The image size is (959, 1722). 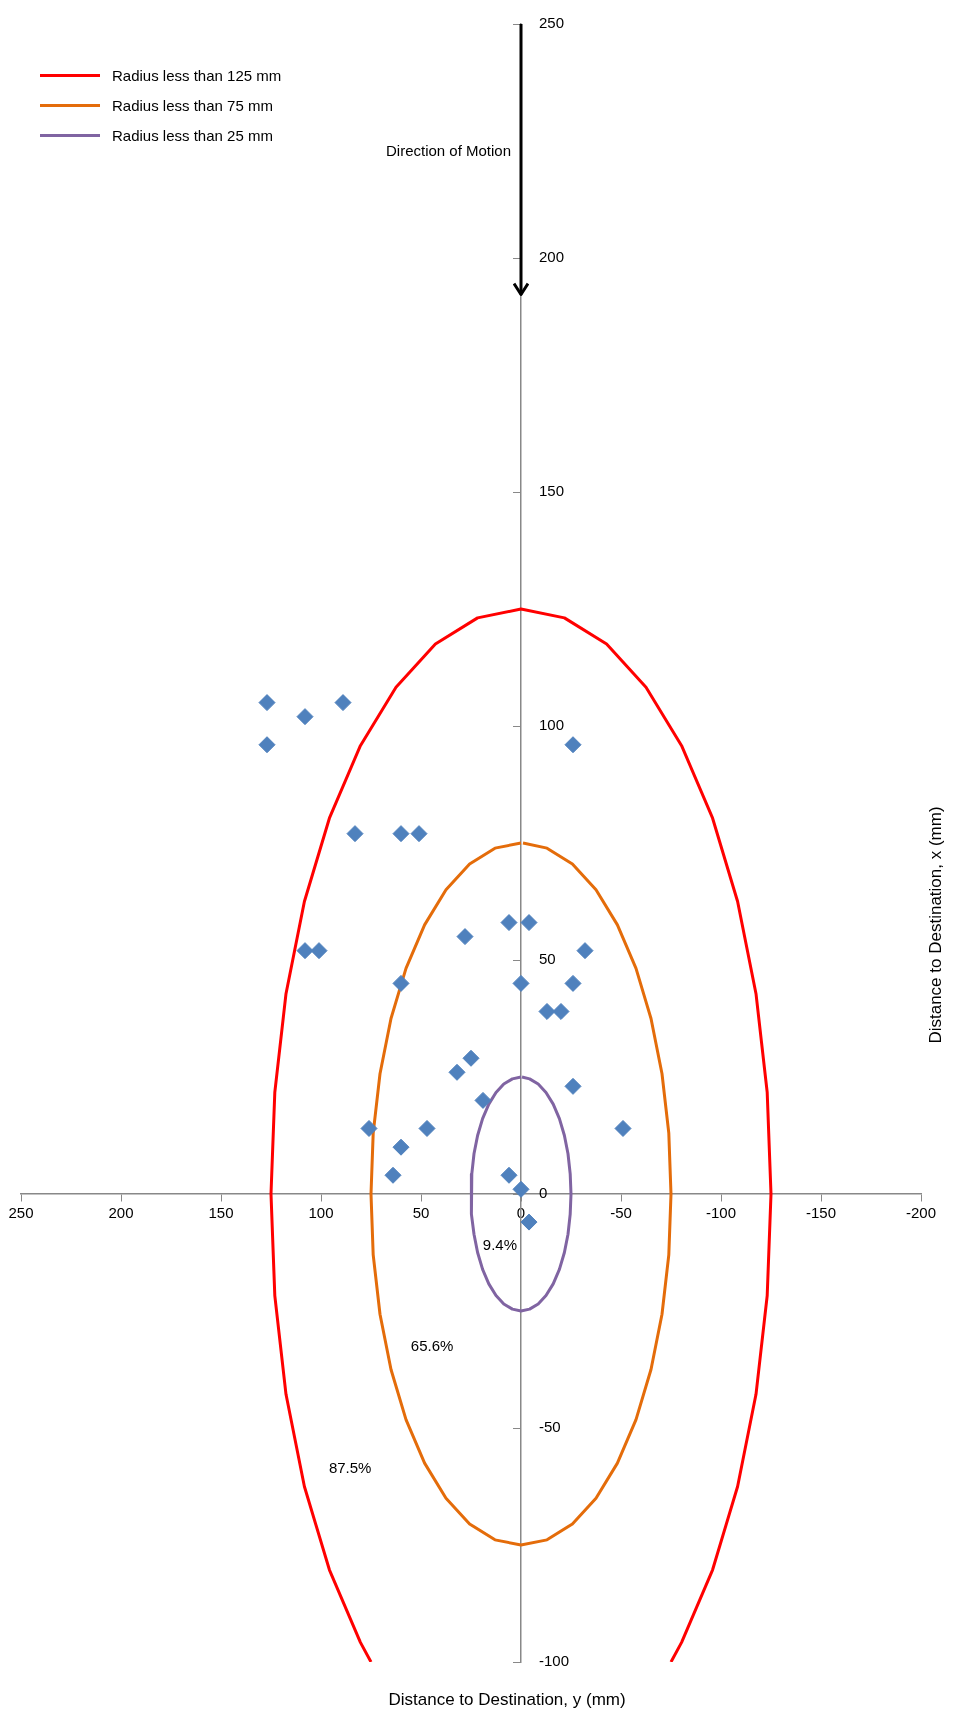 I want to click on y-tick-label: -50, so click(x=550, y=1427).